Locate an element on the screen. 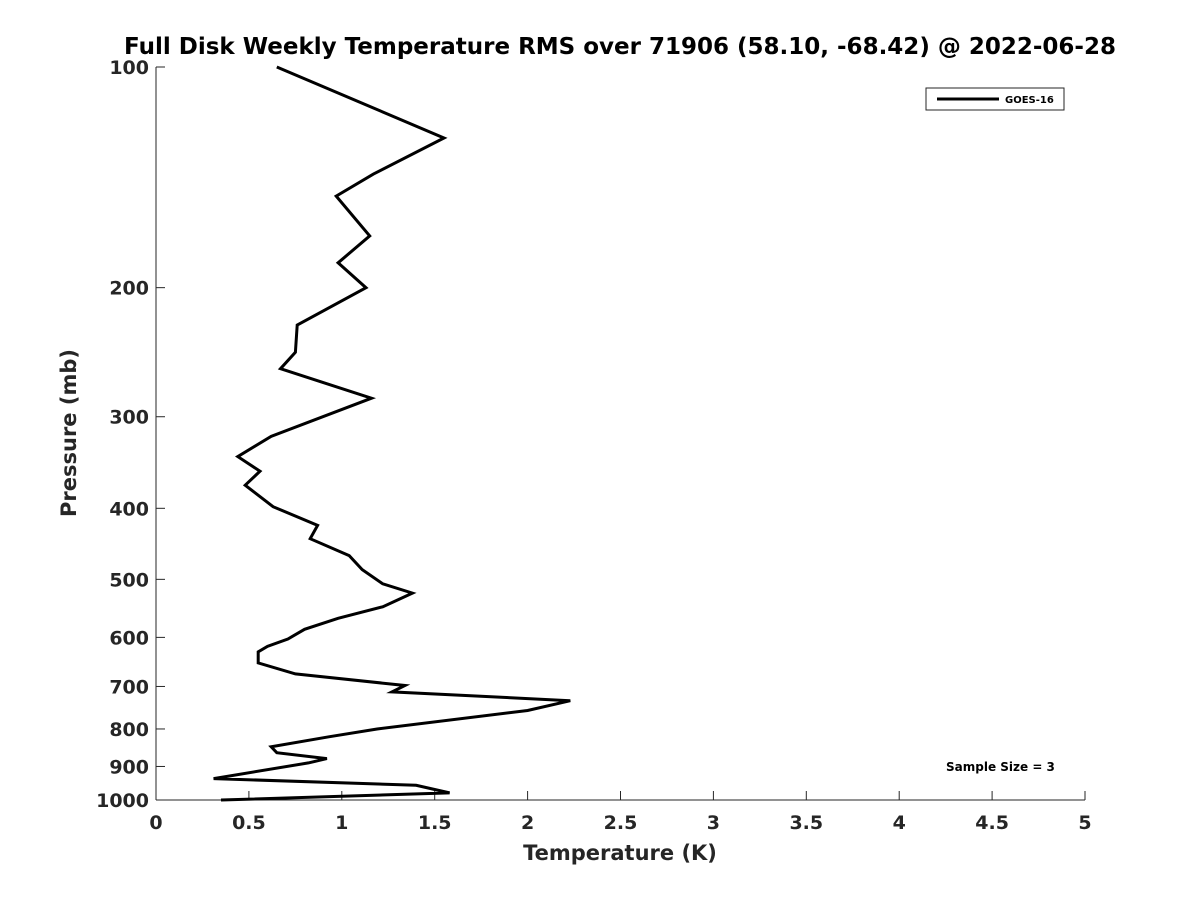 The height and width of the screenshot is (900, 1200). y-tick-label: 800 is located at coordinates (129, 730).